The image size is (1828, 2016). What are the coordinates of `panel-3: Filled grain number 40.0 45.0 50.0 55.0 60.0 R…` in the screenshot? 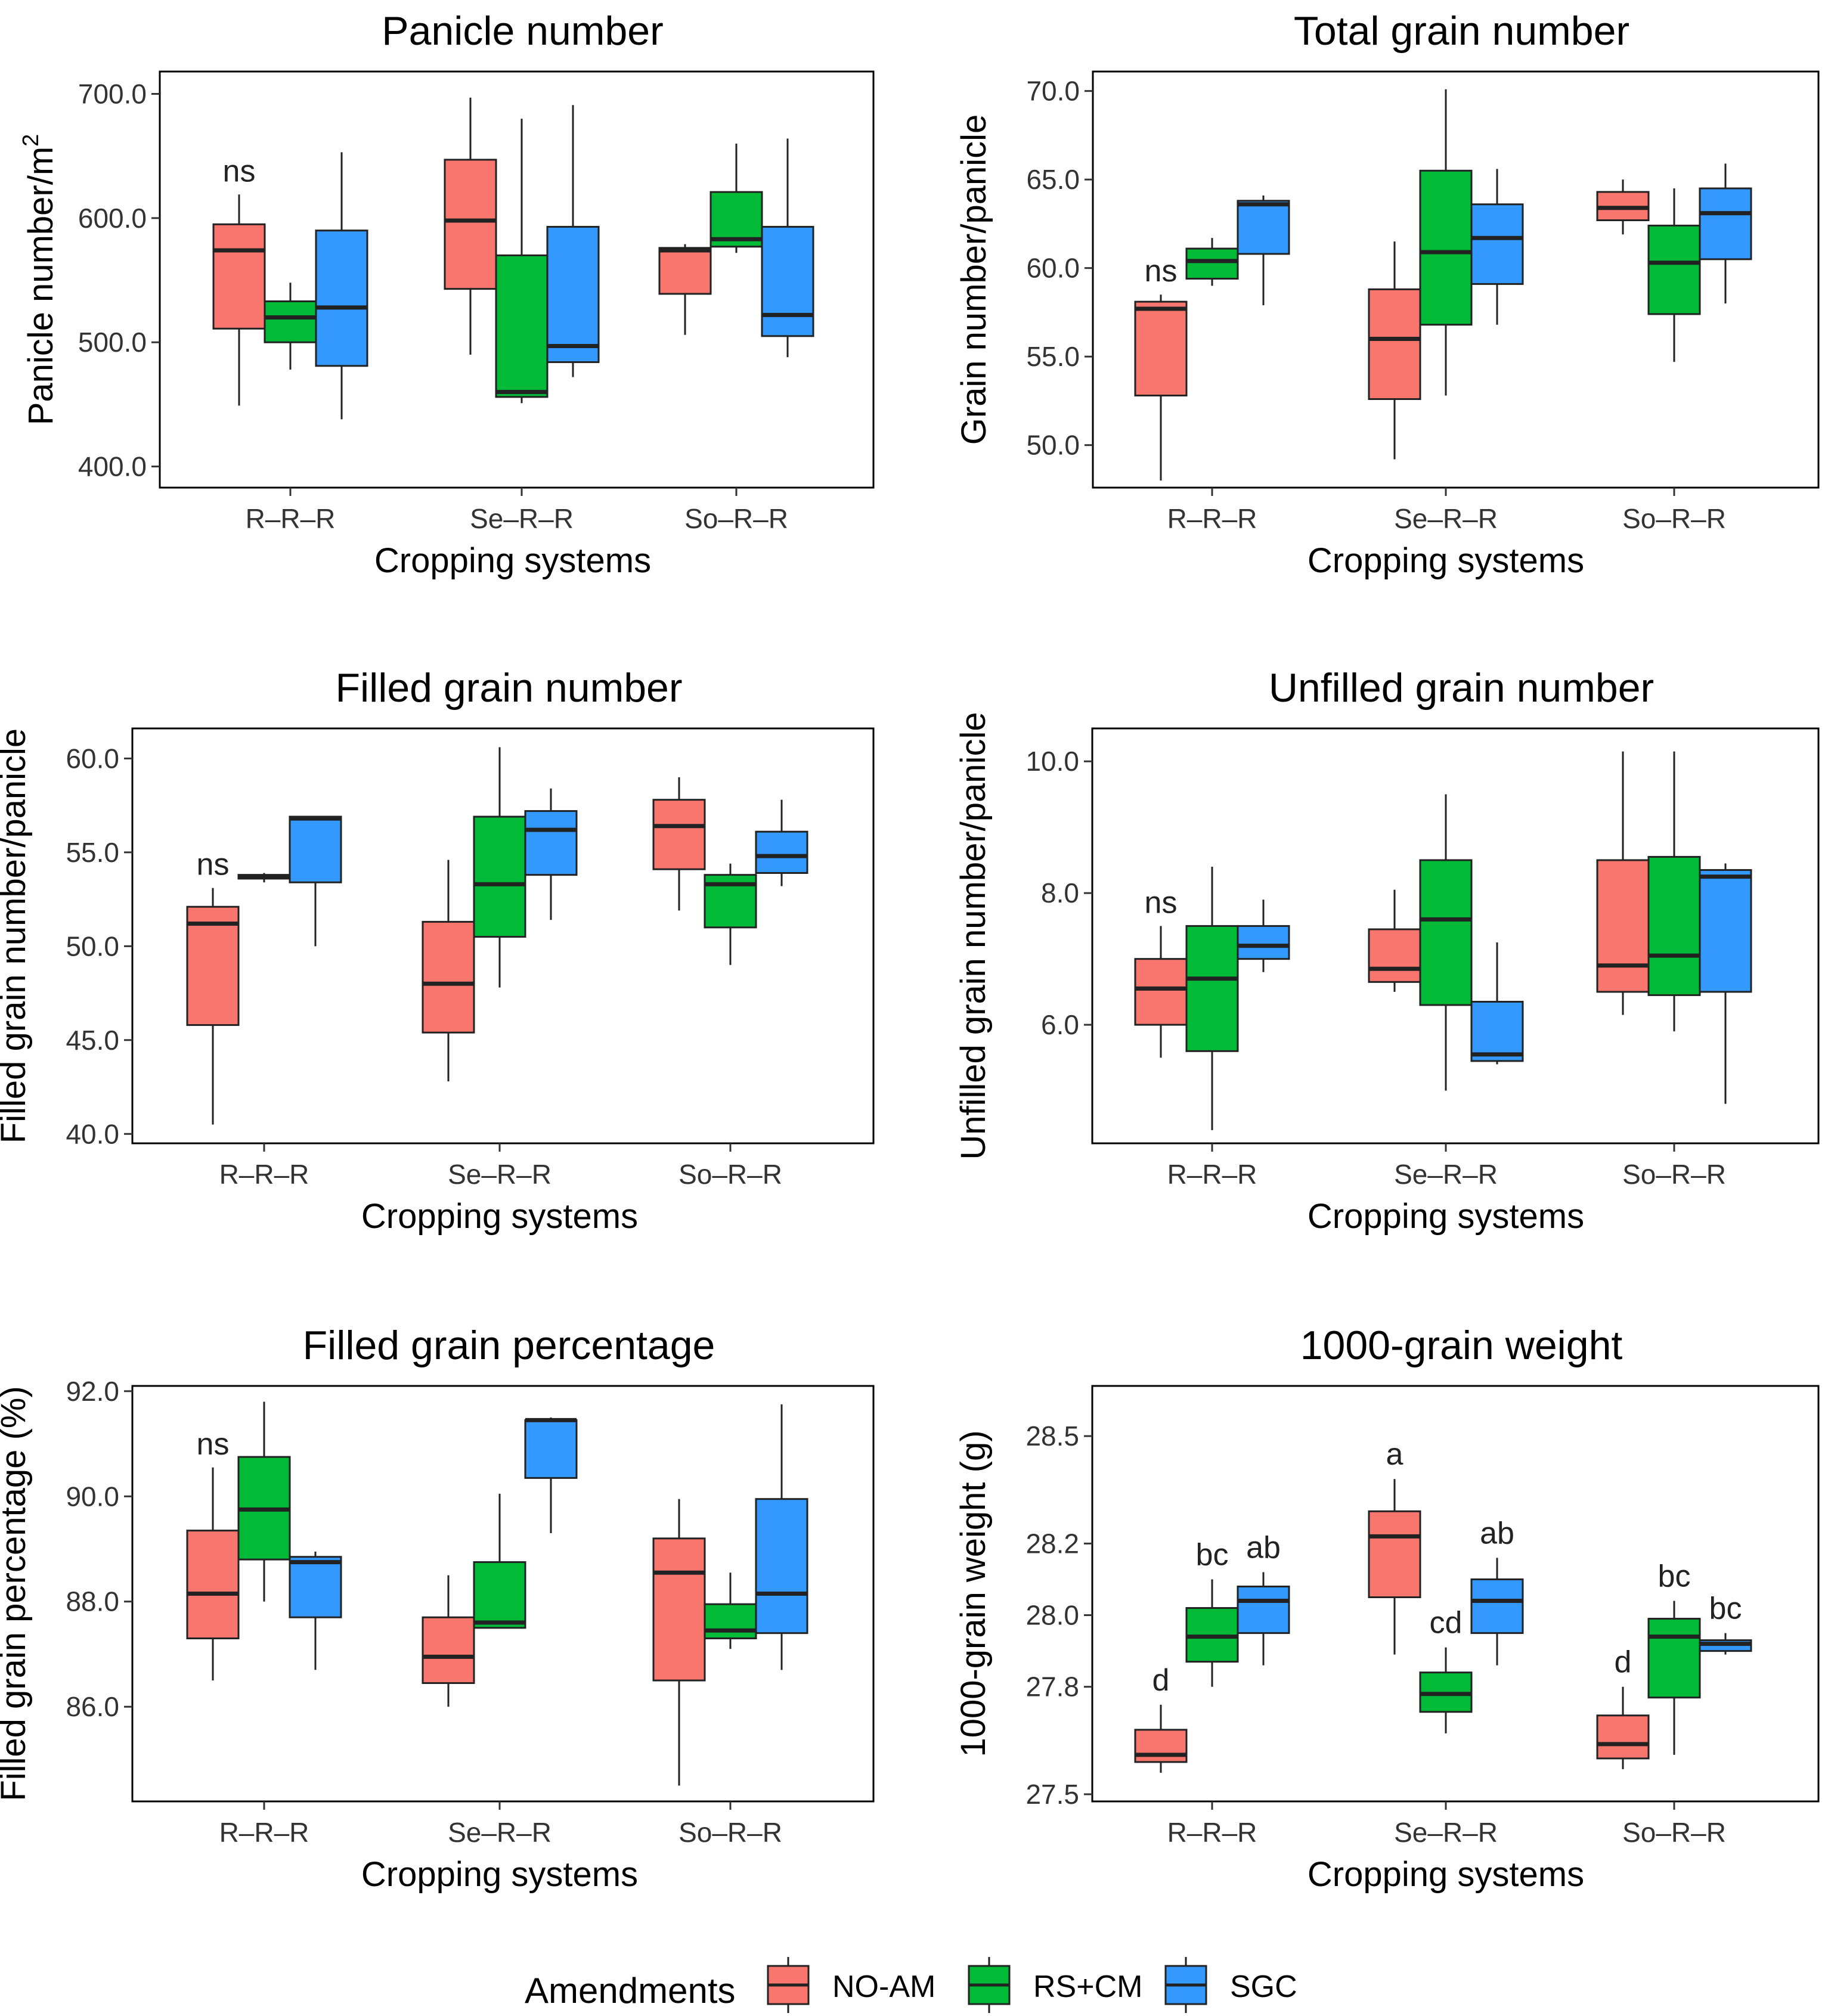 It's located at (437, 951).